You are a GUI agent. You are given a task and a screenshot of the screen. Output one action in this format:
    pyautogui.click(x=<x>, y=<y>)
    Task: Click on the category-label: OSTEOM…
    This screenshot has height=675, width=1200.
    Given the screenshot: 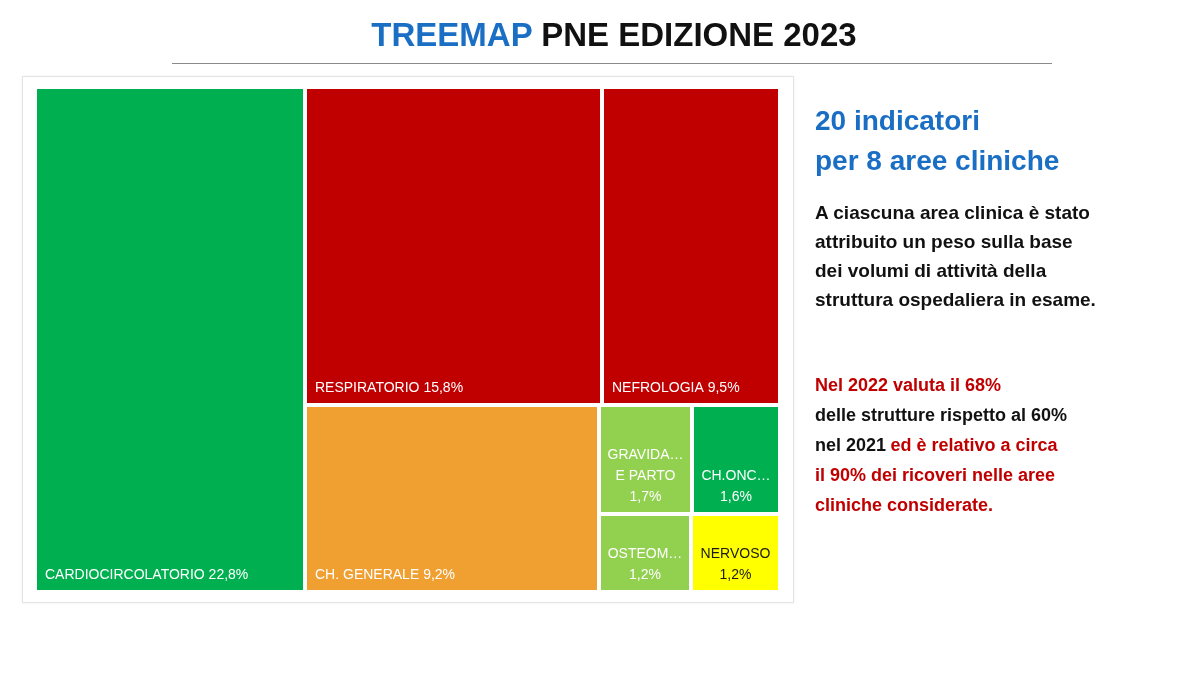 What is the action you would take?
    pyautogui.click(x=645, y=553)
    